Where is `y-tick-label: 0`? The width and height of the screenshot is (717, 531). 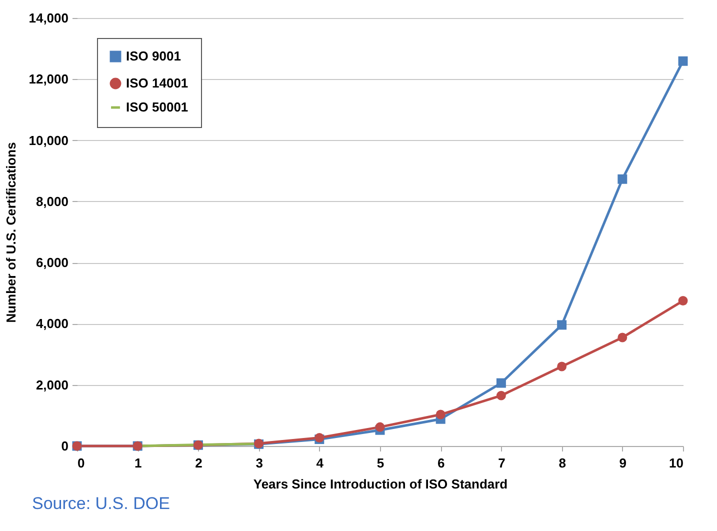
y-tick-label: 0 is located at coordinates (64, 446).